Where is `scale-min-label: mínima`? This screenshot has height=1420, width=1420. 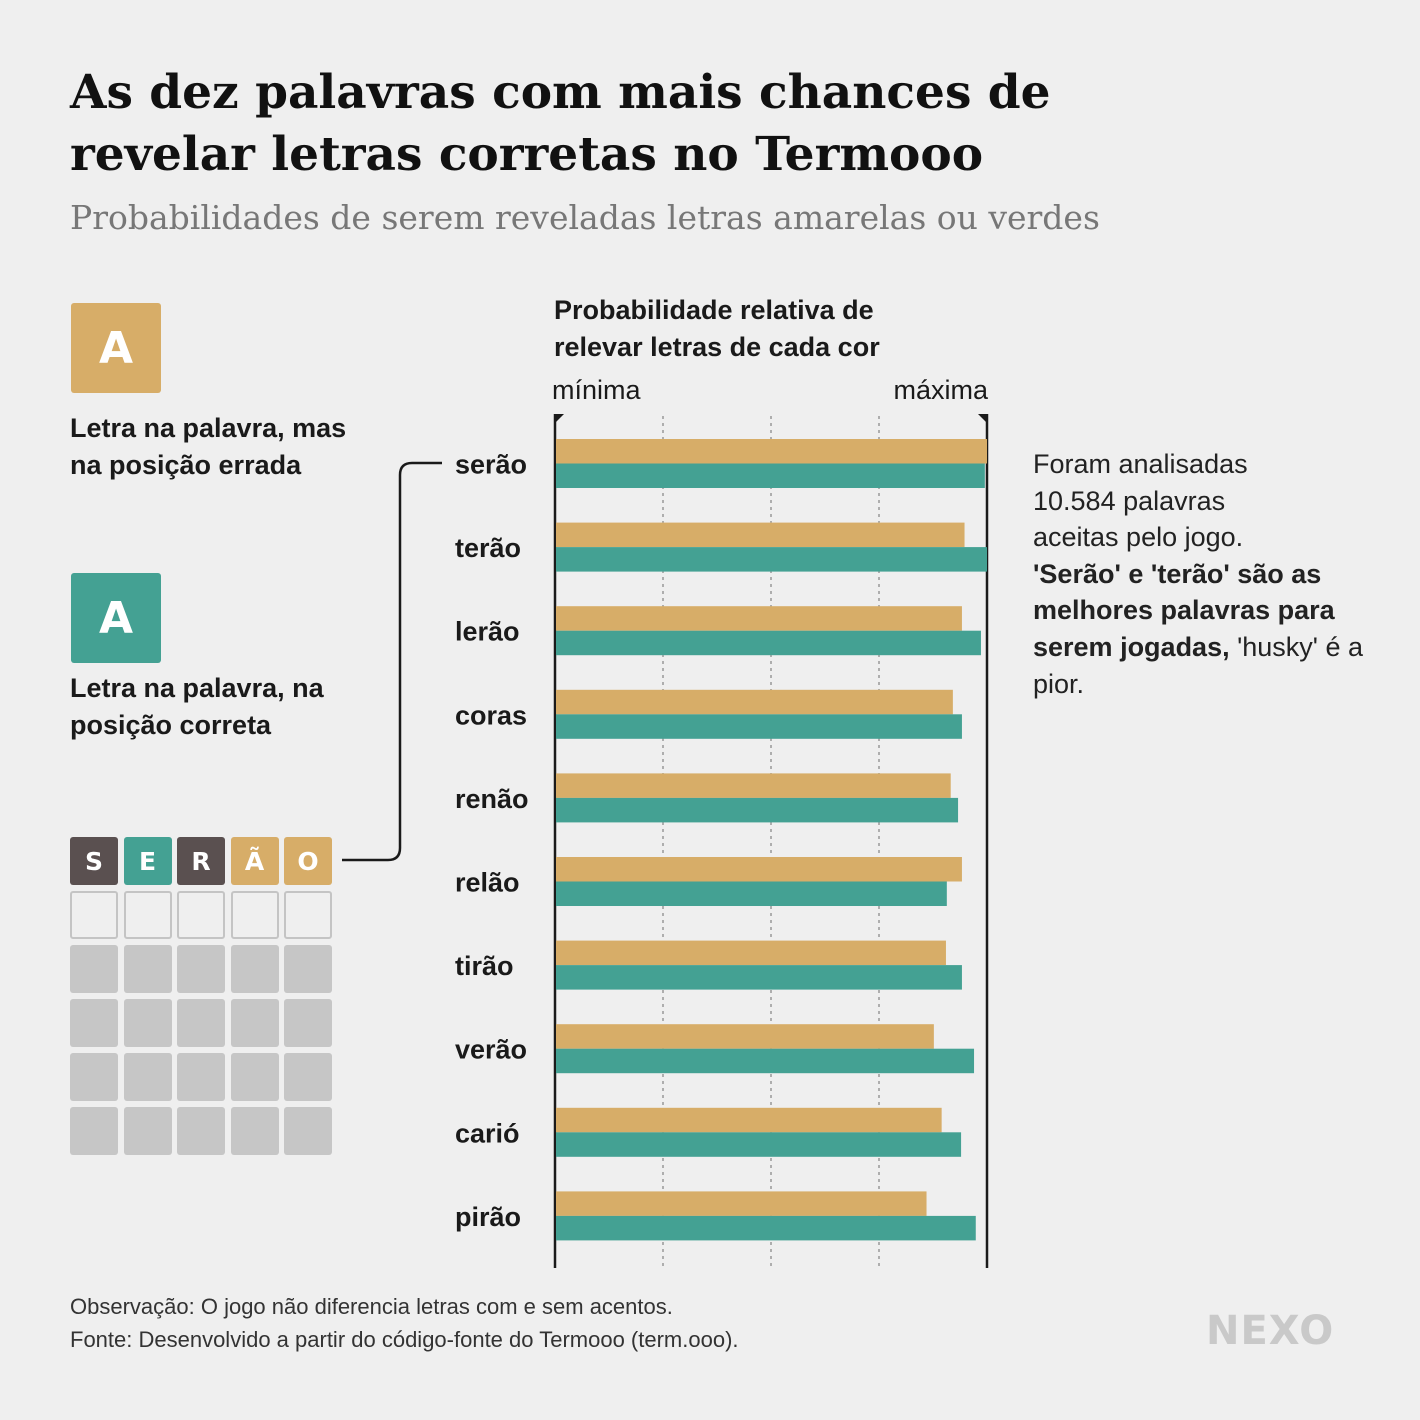
scale-min-label: mínima is located at coordinates (596, 390).